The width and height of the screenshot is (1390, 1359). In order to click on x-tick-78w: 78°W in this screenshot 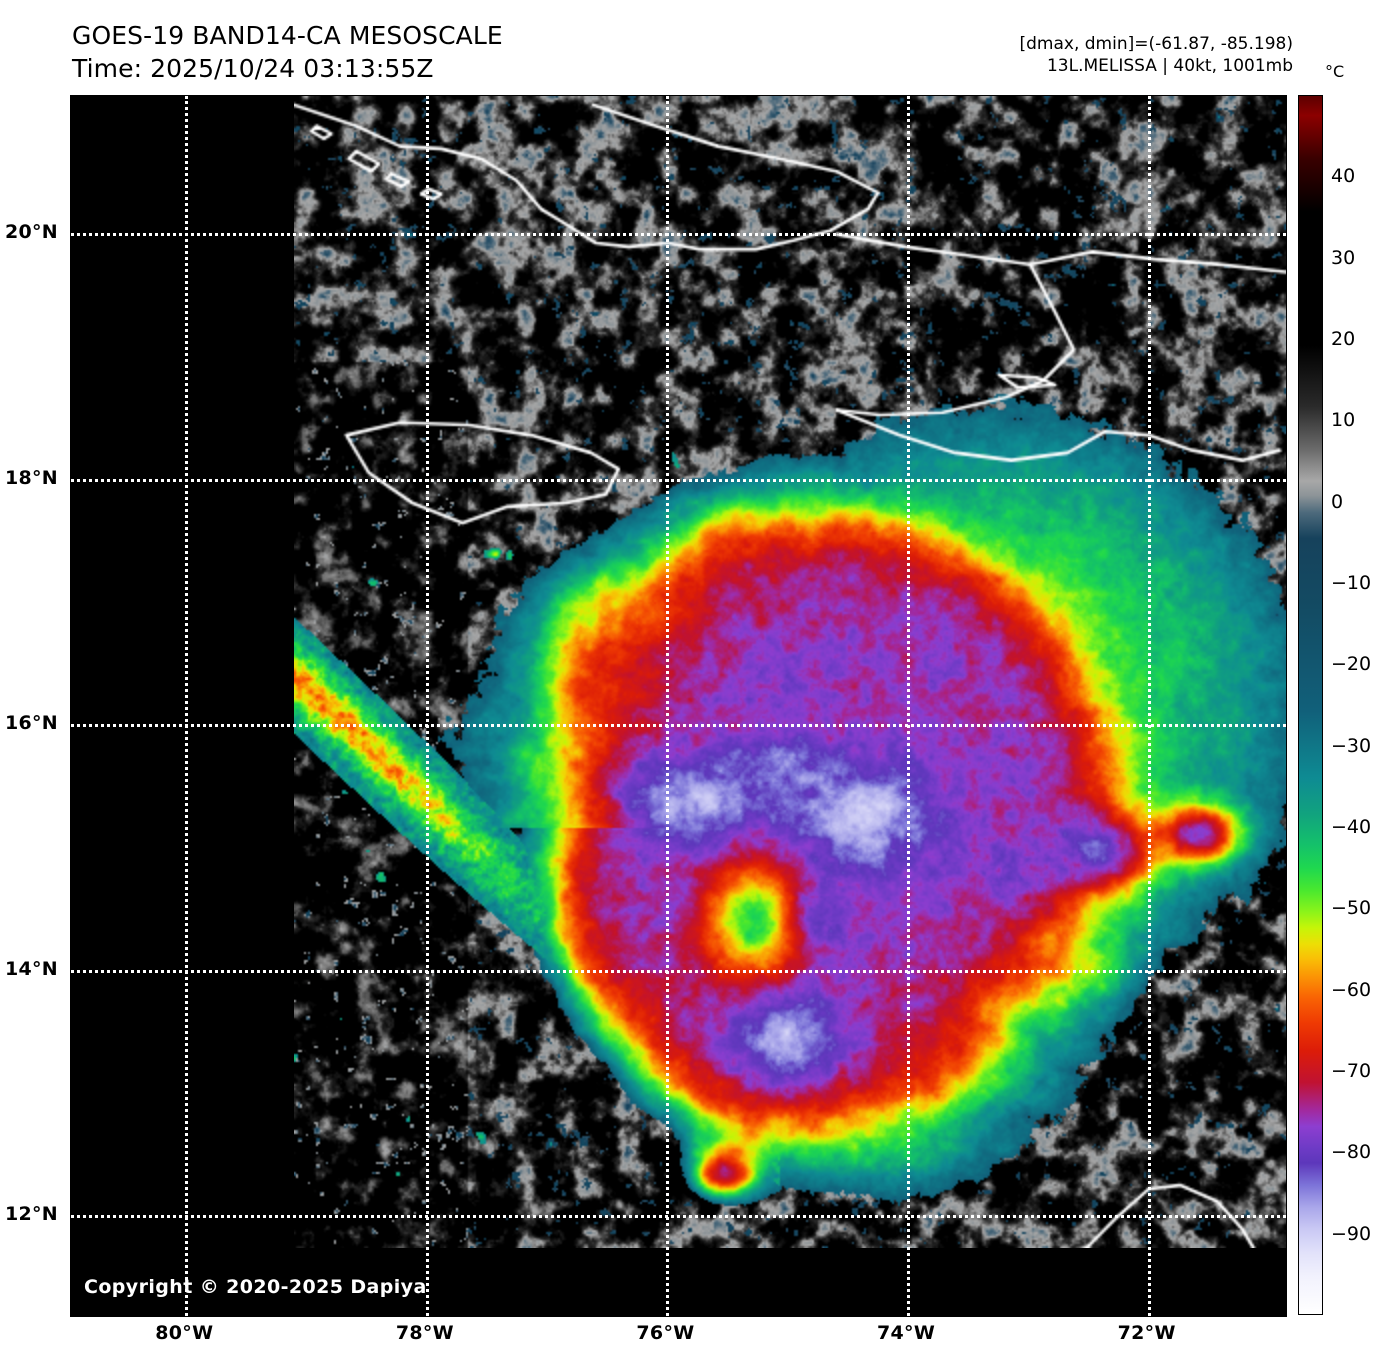, I will do `click(424, 1333)`.